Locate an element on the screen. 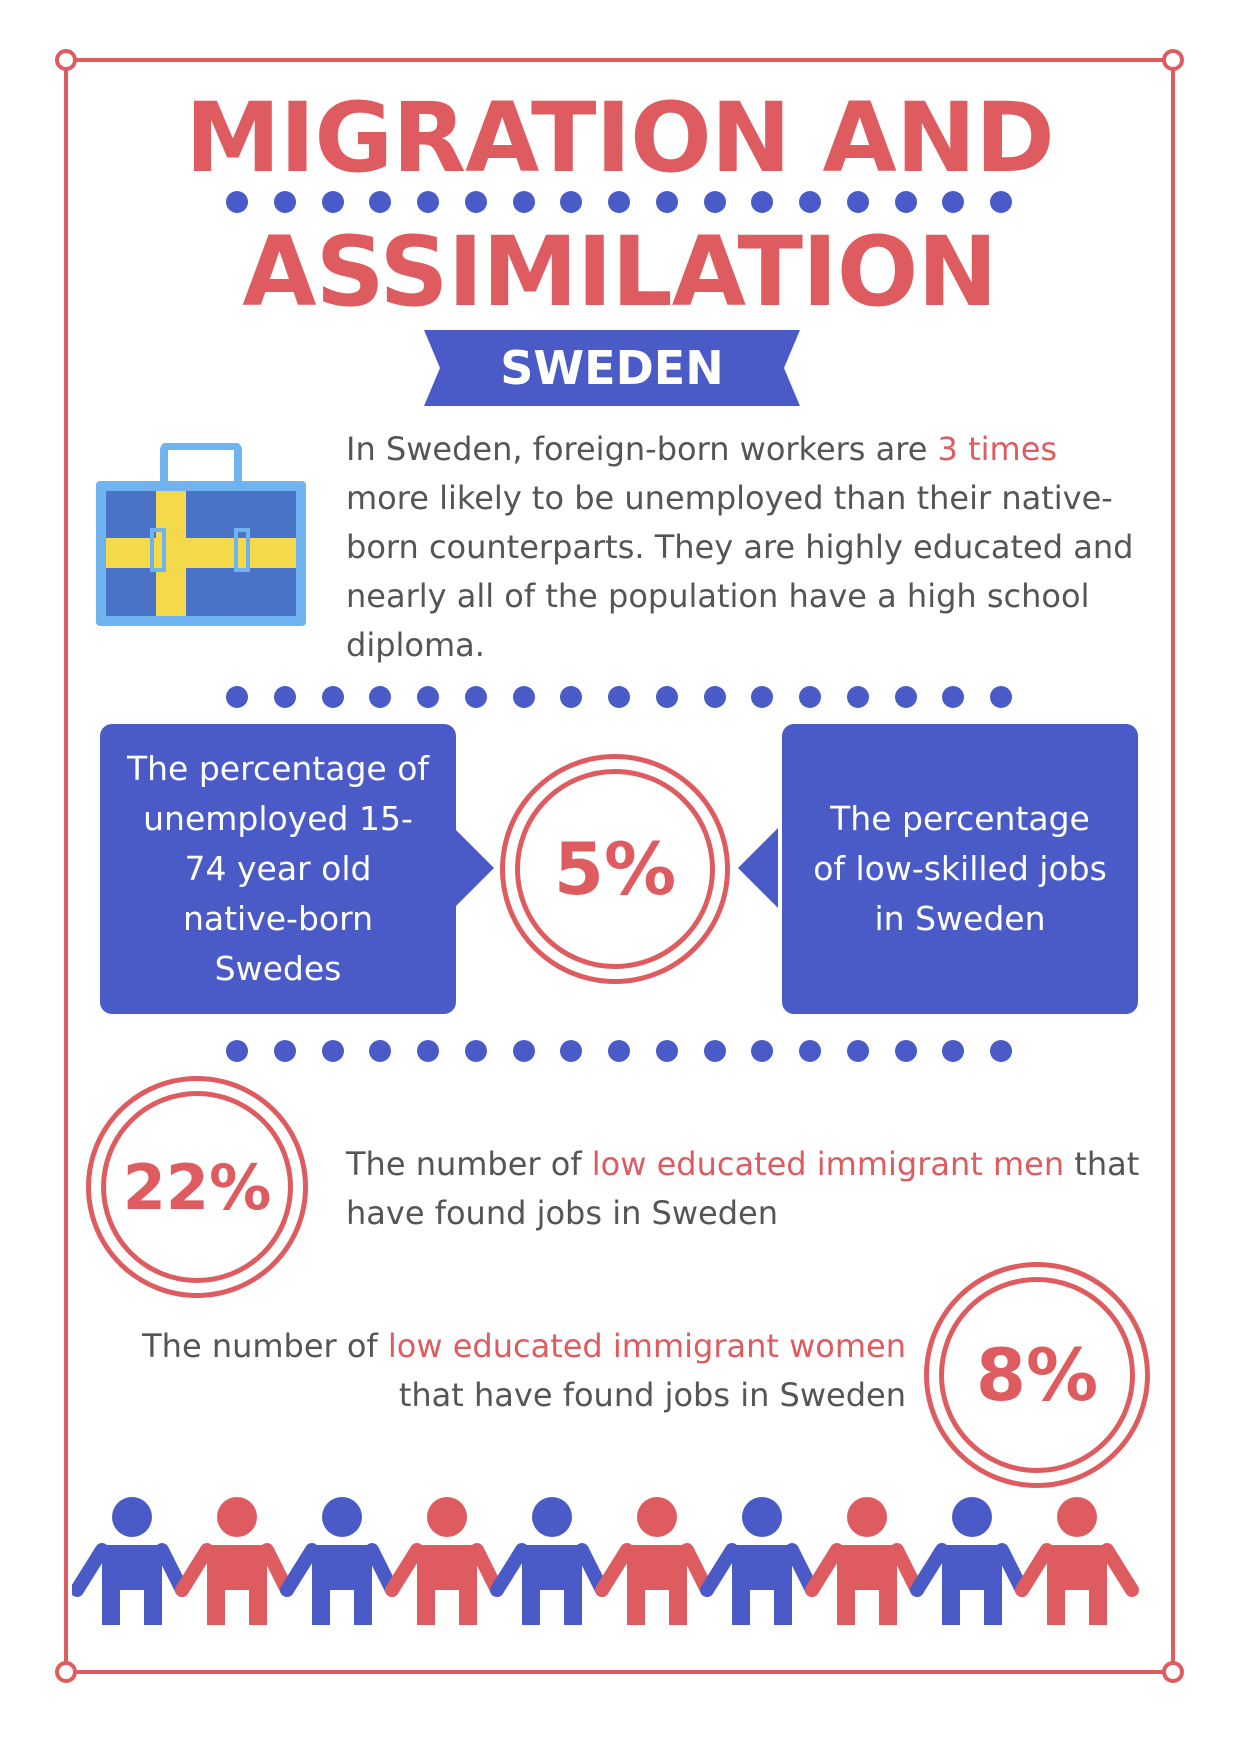  women-highlight: low educated immigrant women is located at coordinates (646, 1346).